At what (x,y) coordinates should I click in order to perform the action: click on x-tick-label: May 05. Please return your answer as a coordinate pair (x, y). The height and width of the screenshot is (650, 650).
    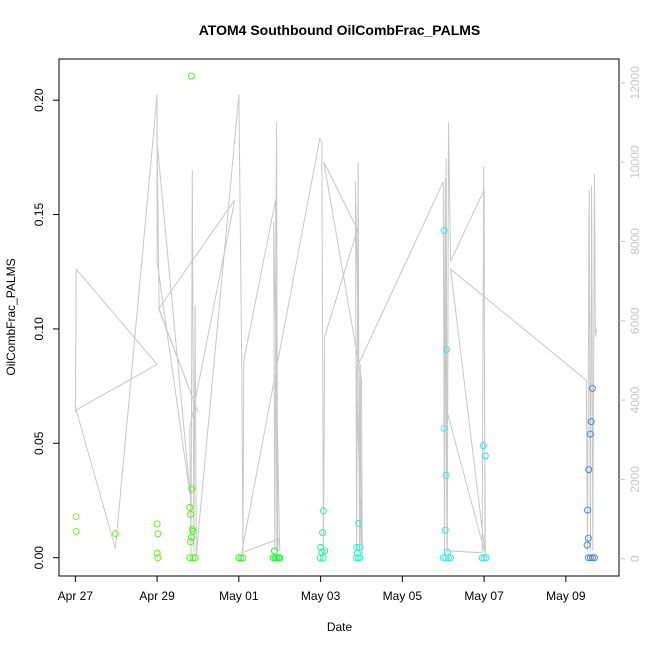
    Looking at the image, I should click on (403, 596).